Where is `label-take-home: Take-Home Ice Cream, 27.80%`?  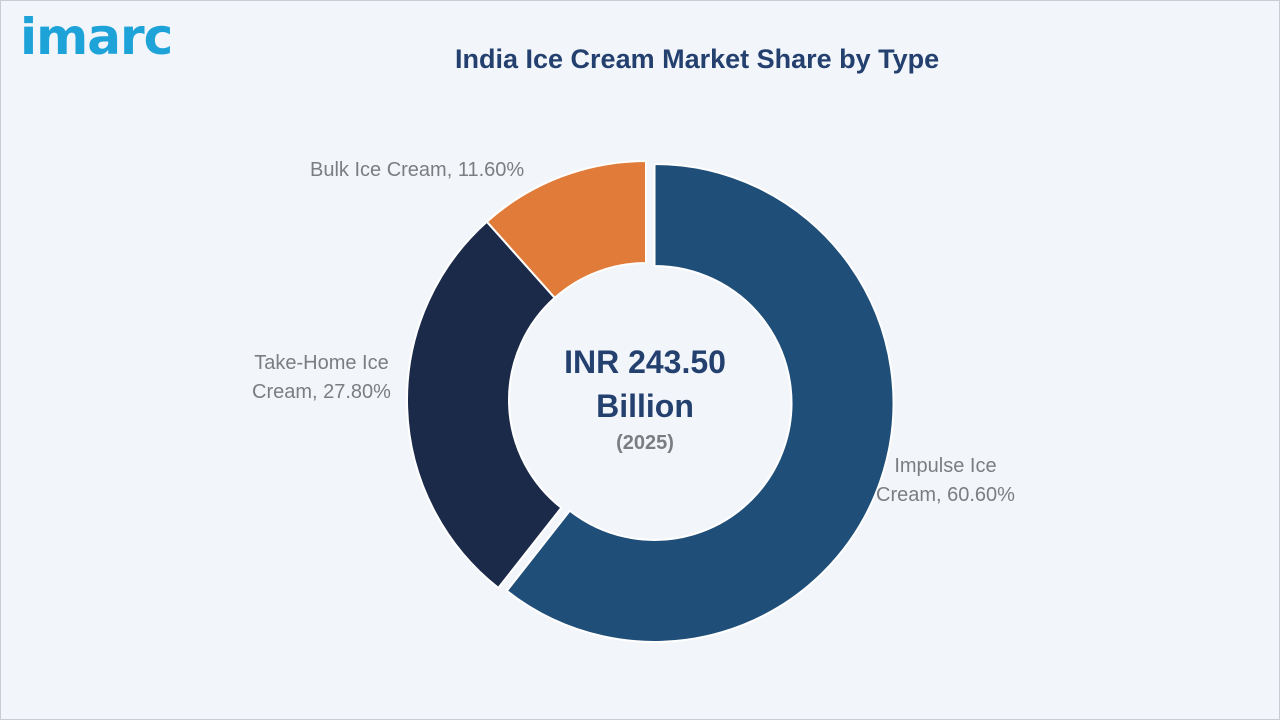
label-take-home: Take-Home Ice Cream, 27.80% is located at coordinates (321, 378).